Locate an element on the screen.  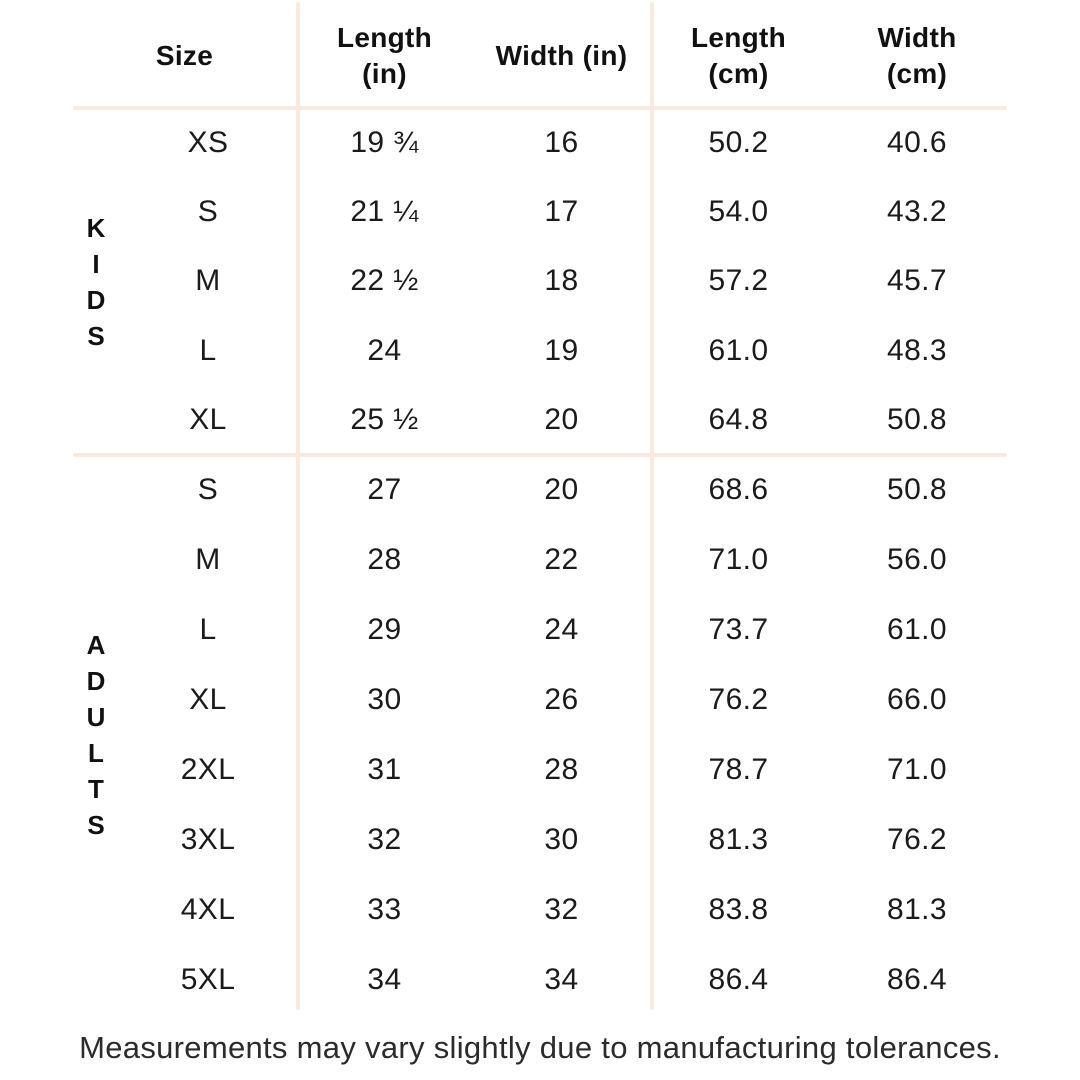
kids-adults-divider-line is located at coordinates (540, 455).